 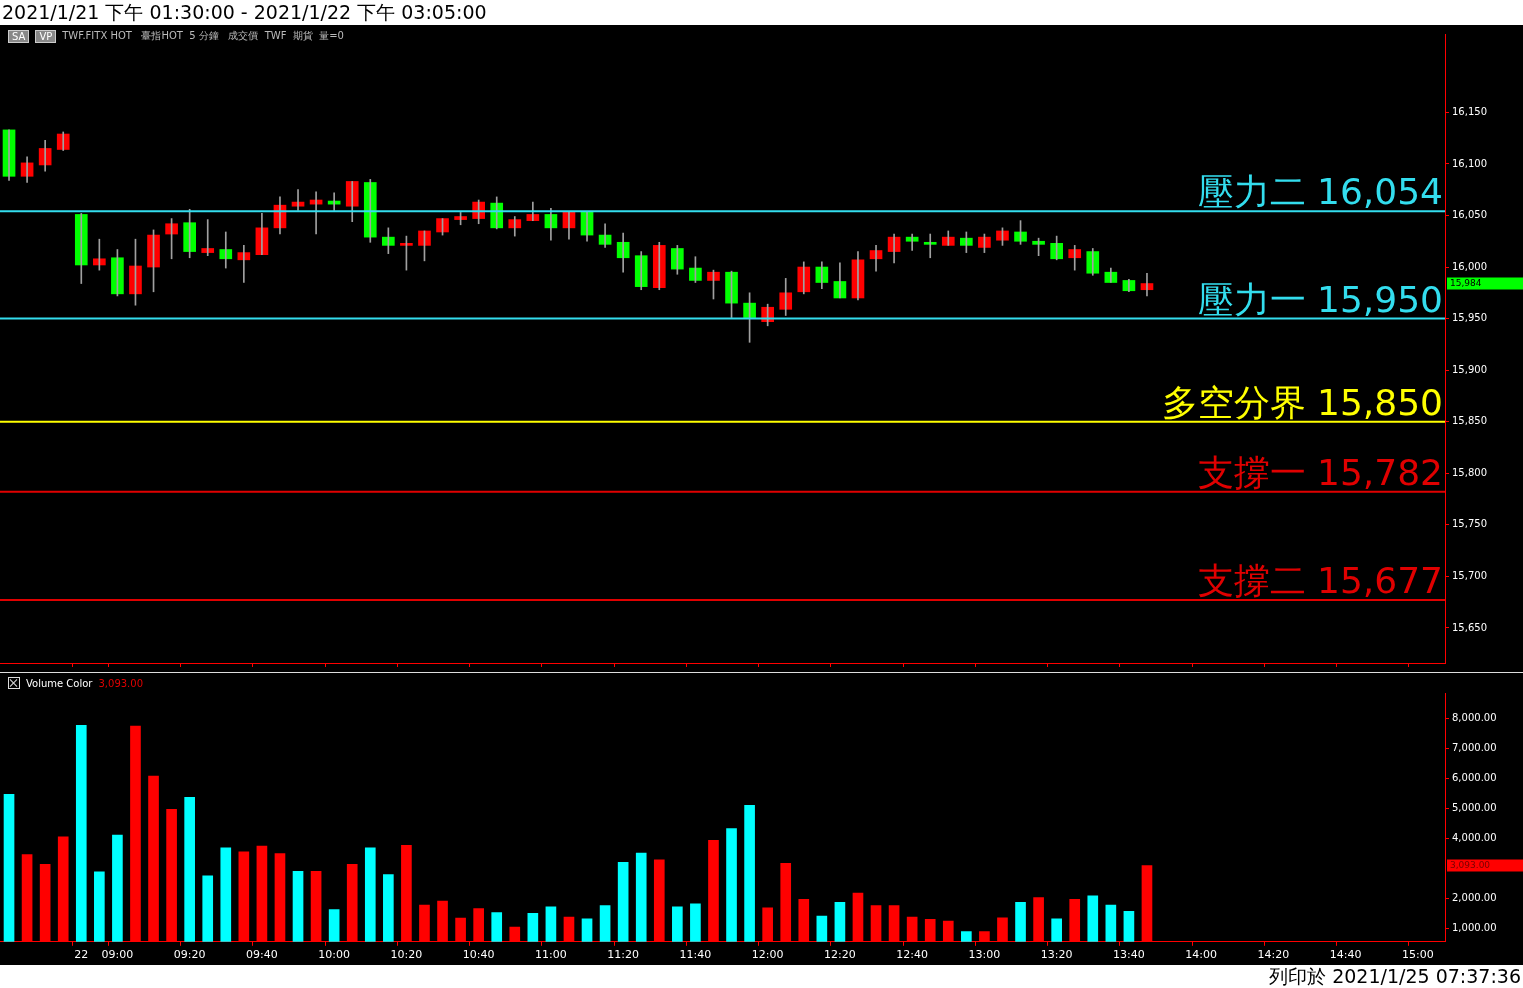 I want to click on x-tick-label: 09:40, so click(x=262, y=955).